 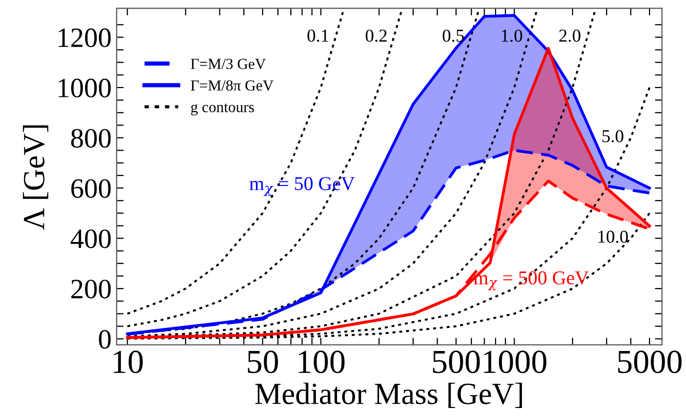 I want to click on x-axis-title: Mediator Mass [GeV], so click(x=388, y=395).